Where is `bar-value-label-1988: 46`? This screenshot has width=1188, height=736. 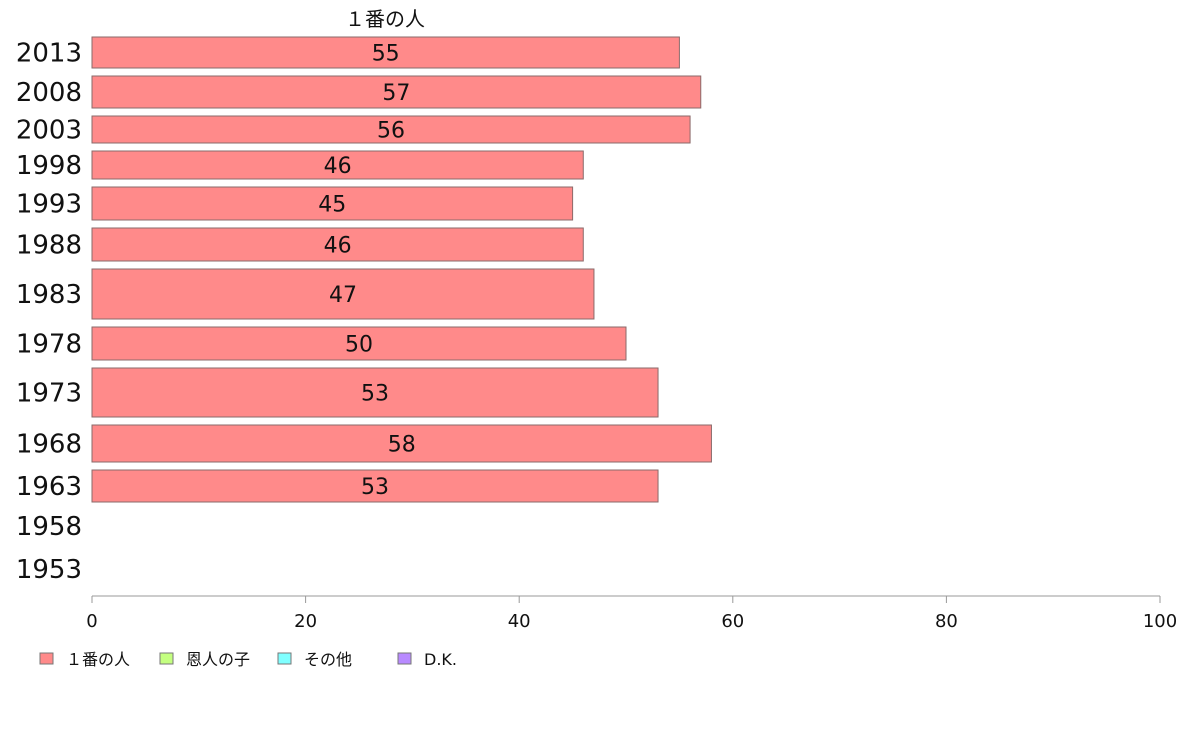 bar-value-label-1988: 46 is located at coordinates (338, 246).